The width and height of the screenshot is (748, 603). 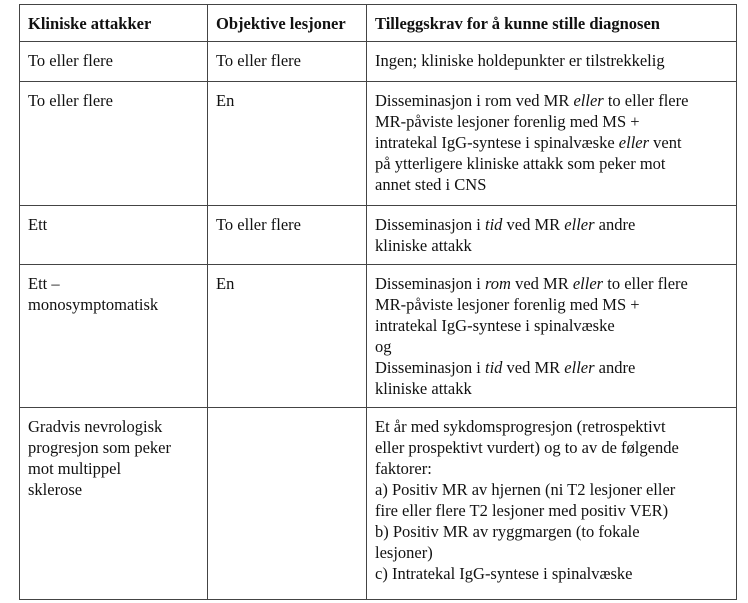 I want to click on text-segment: annet sted i CNS, so click(x=431, y=184).